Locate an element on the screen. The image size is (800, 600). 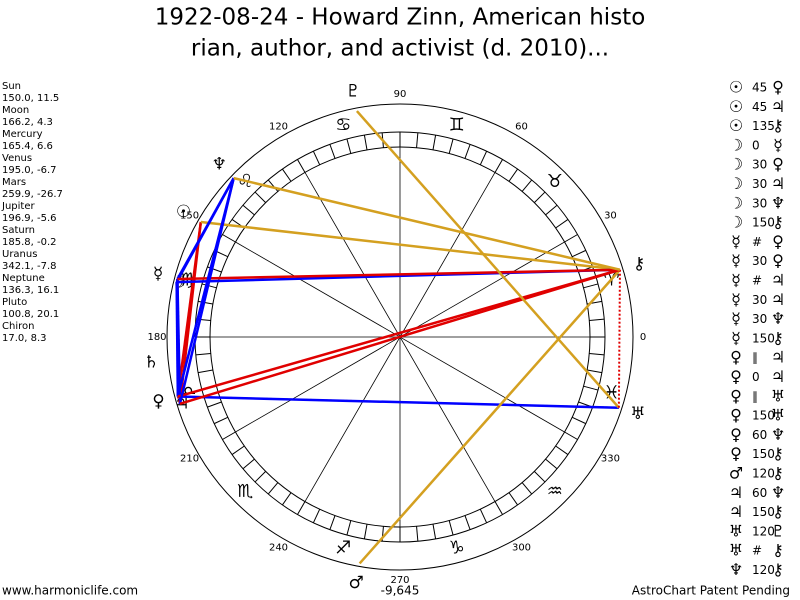
planet-name: Pluto is located at coordinates (14, 302).